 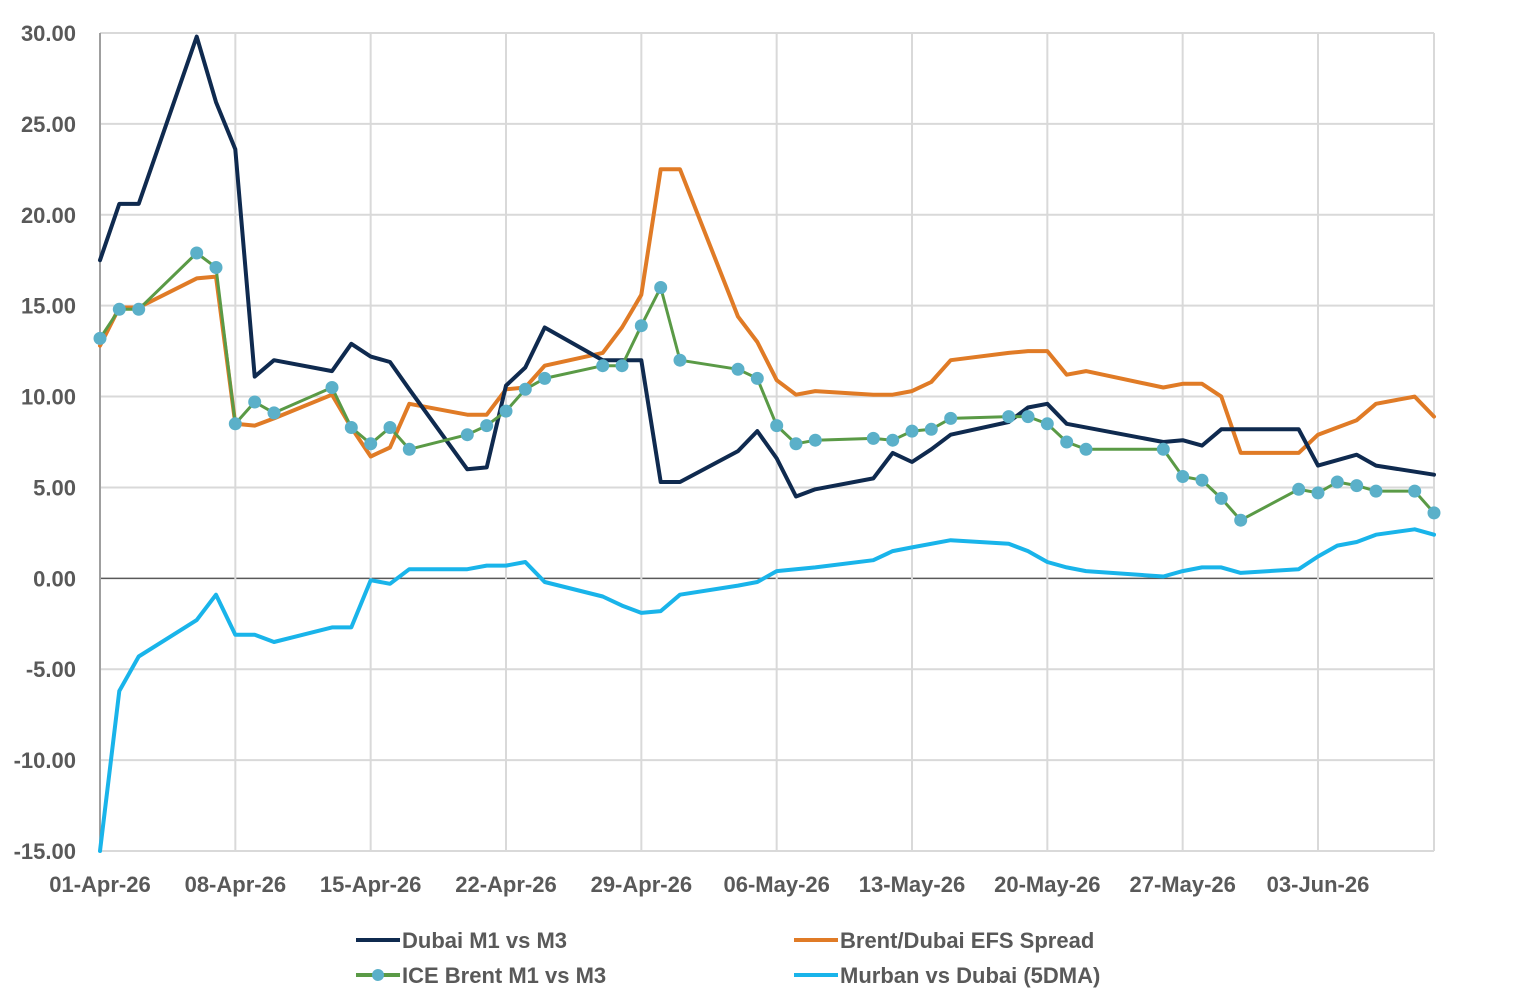 I want to click on legend-label: ICE Brent M1 vs M3, so click(x=504, y=975).